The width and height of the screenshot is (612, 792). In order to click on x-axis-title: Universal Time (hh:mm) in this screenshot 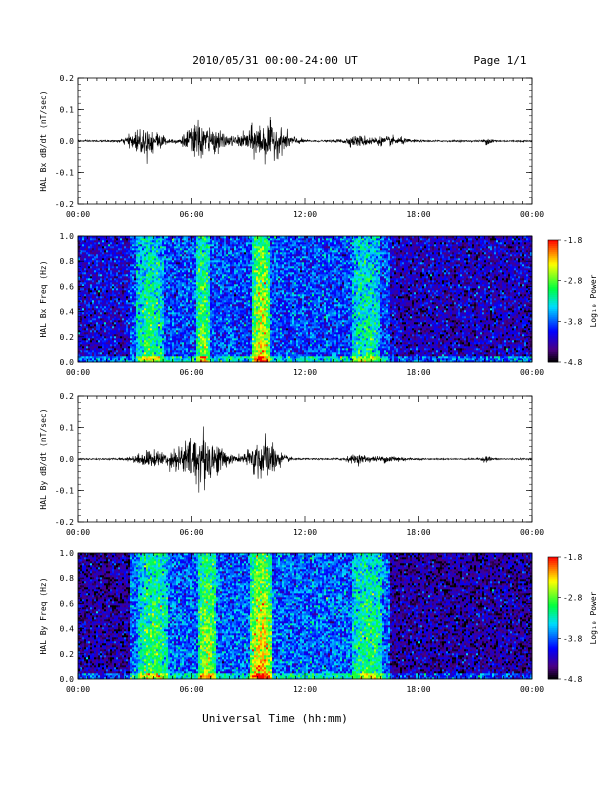, I will do `click(275, 718)`.